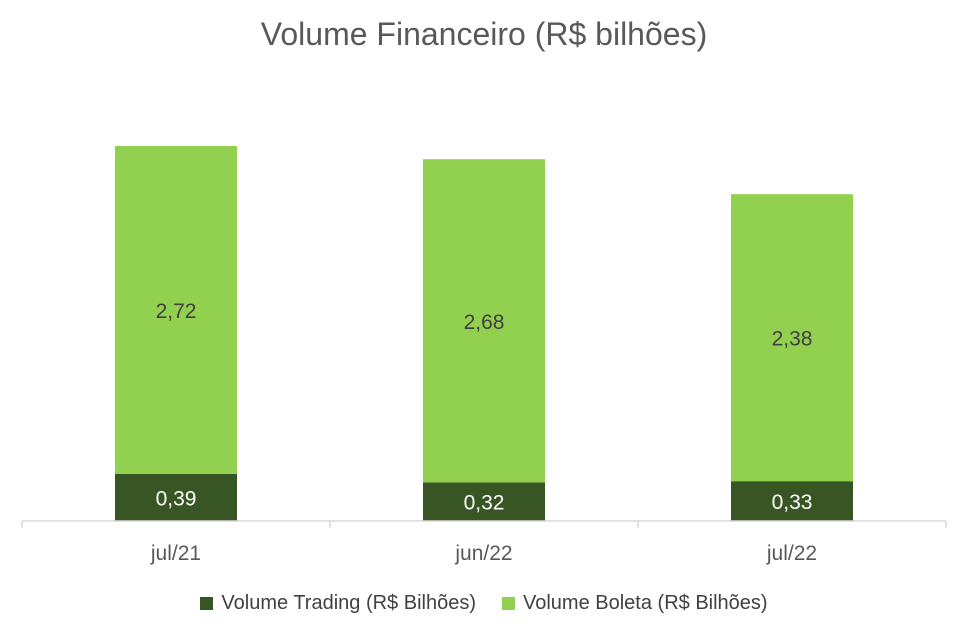 The width and height of the screenshot is (968, 643). I want to click on data-label-trading-jul-21: 0,39, so click(176, 498).